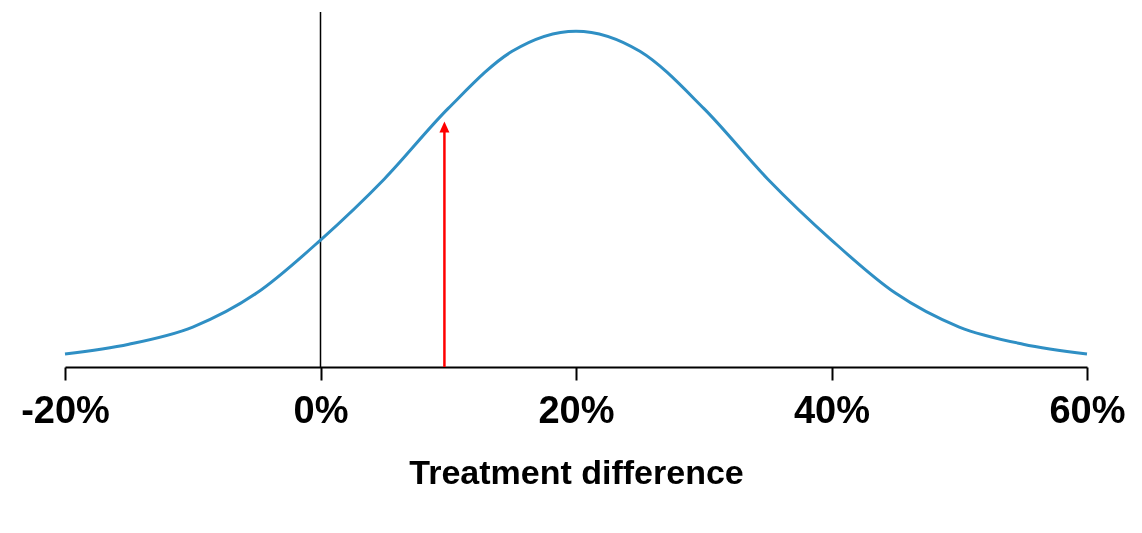 This screenshot has height=533, width=1142. What do you see at coordinates (576, 471) in the screenshot?
I see `x-axis-title: Treatment difference` at bounding box center [576, 471].